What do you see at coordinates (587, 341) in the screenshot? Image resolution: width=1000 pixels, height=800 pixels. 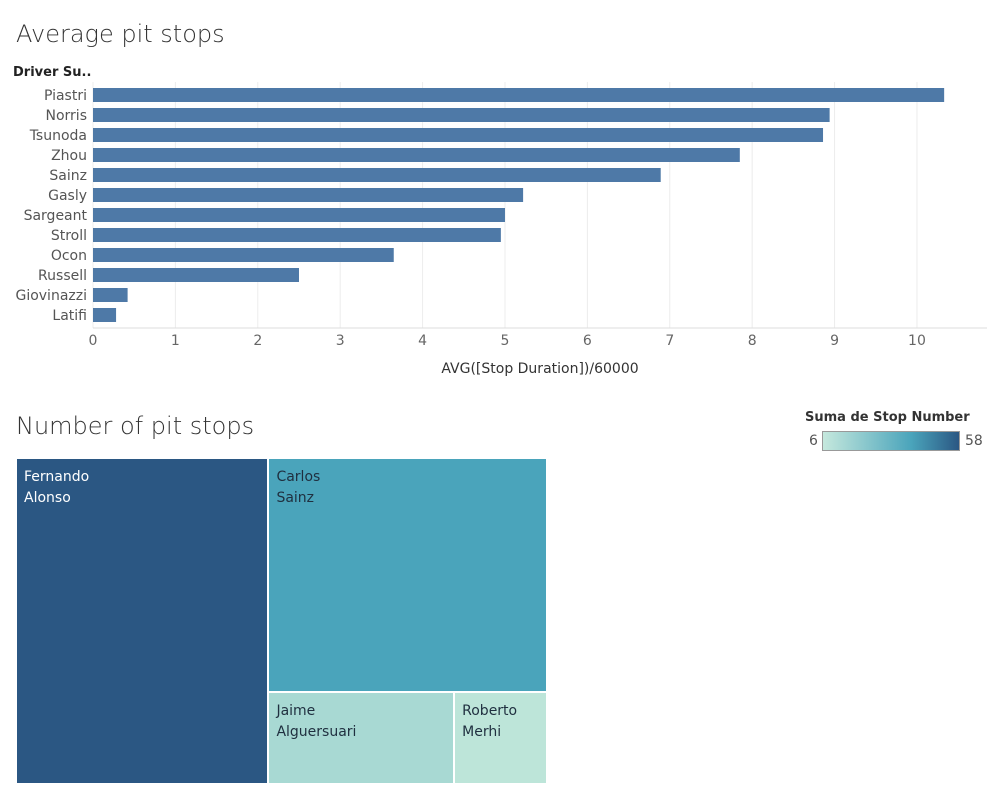 I see `x-tick-label: 6` at bounding box center [587, 341].